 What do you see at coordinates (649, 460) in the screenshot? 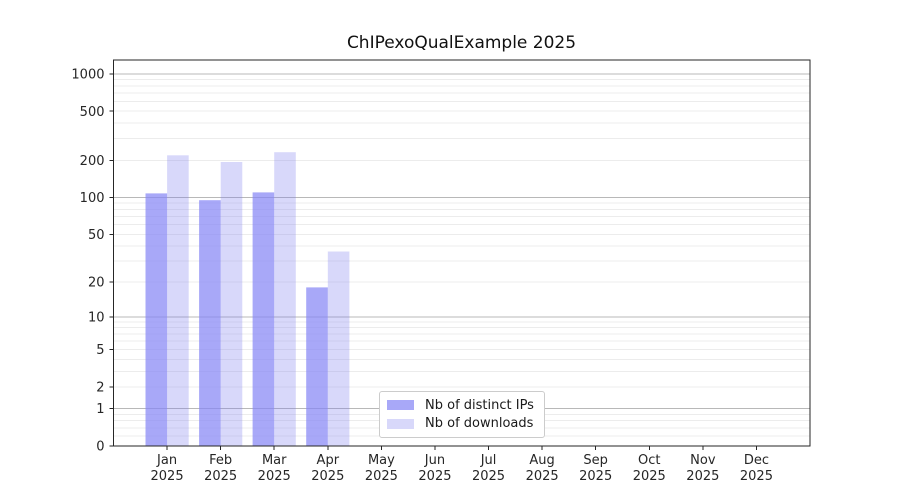
I see `x-tick-label-month: Oct` at bounding box center [649, 460].